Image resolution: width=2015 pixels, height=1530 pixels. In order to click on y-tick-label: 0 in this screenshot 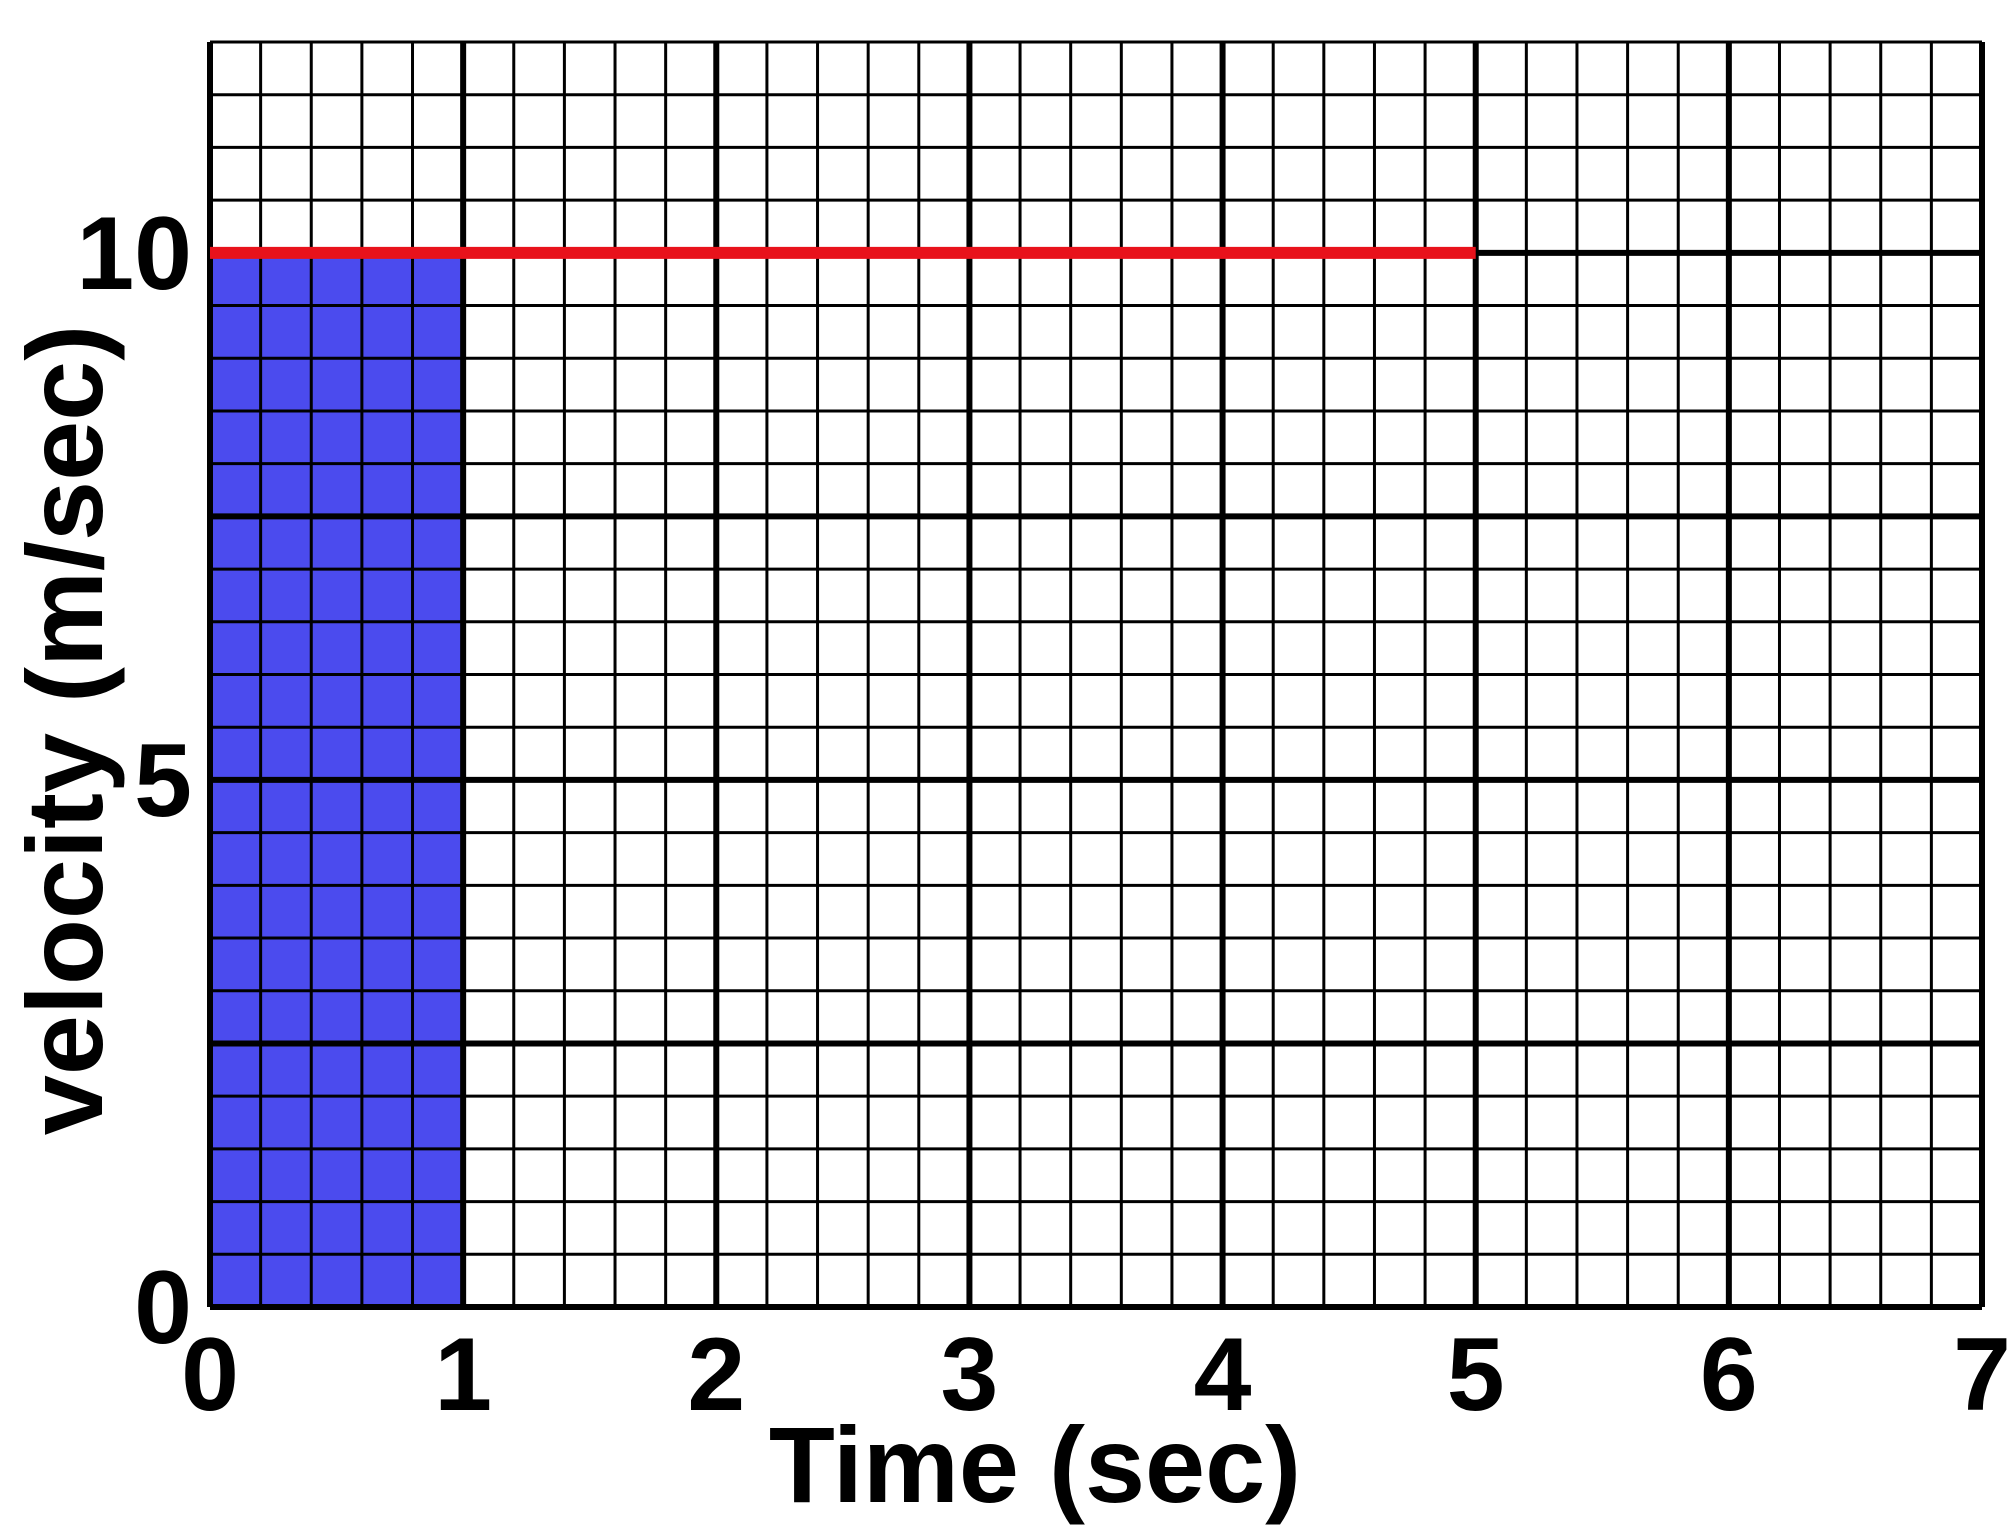, I will do `click(163, 1308)`.